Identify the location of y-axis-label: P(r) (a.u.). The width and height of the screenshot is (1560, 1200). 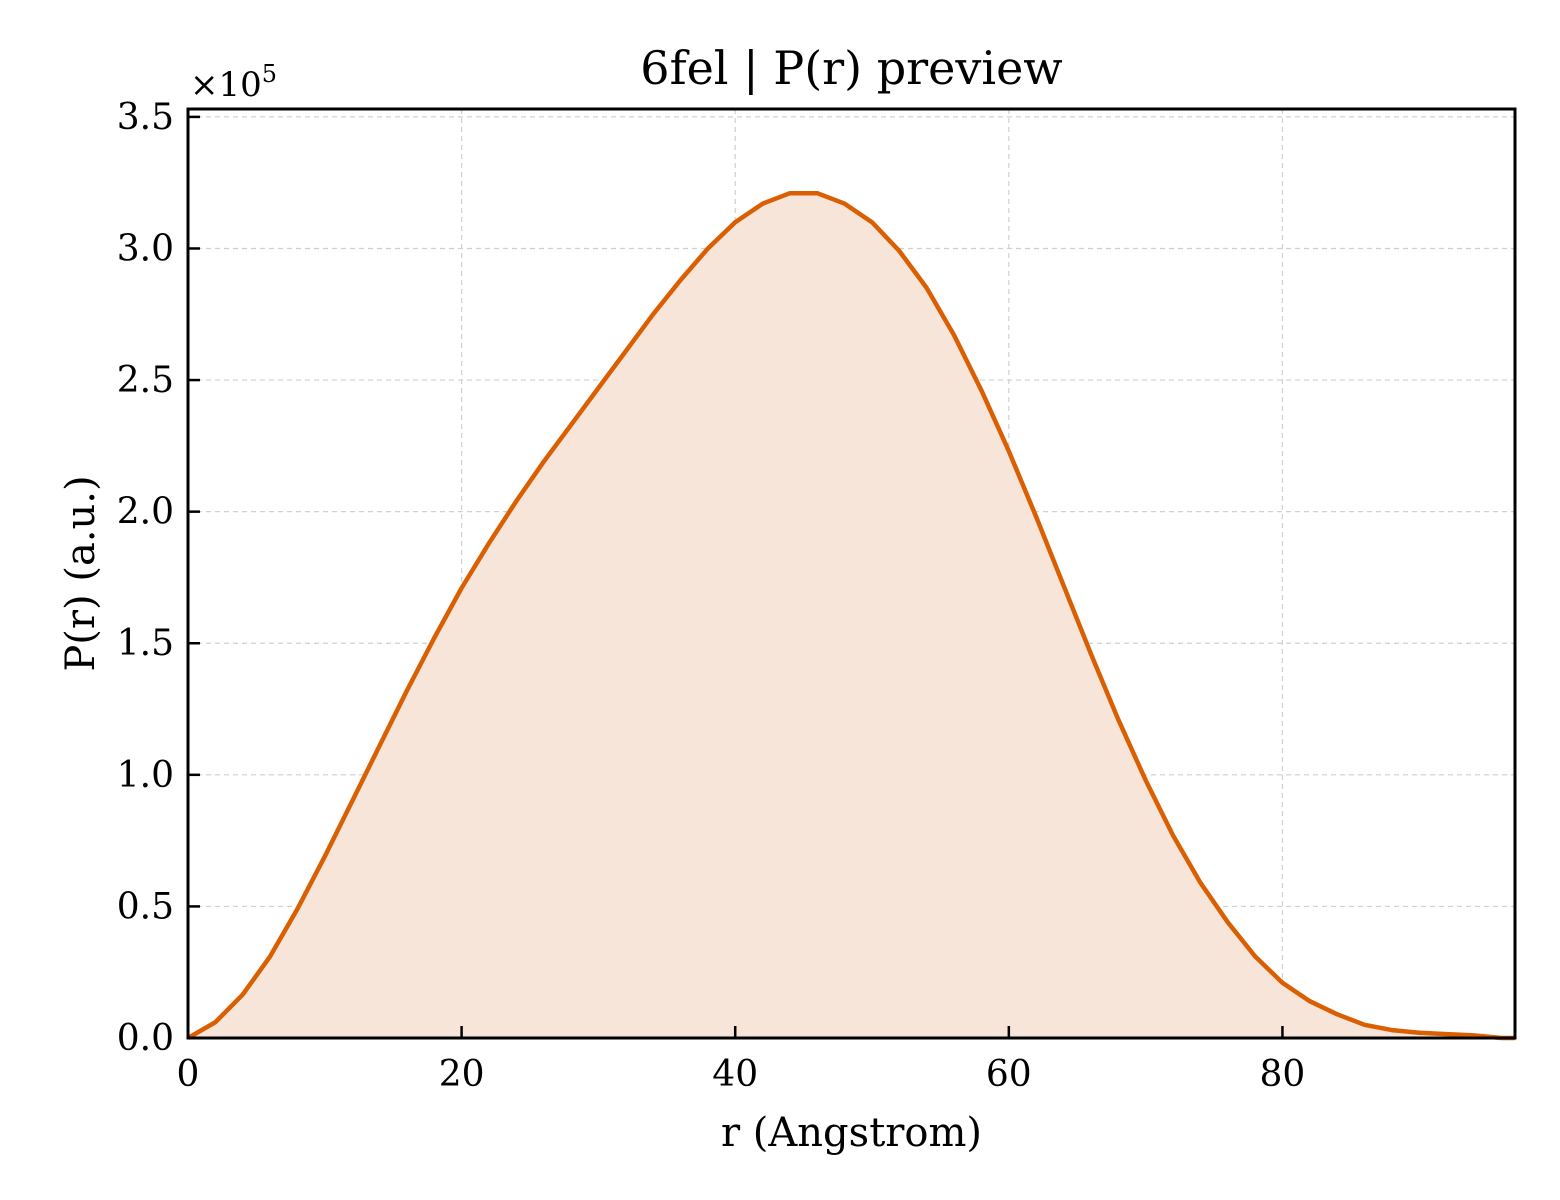
(81, 573).